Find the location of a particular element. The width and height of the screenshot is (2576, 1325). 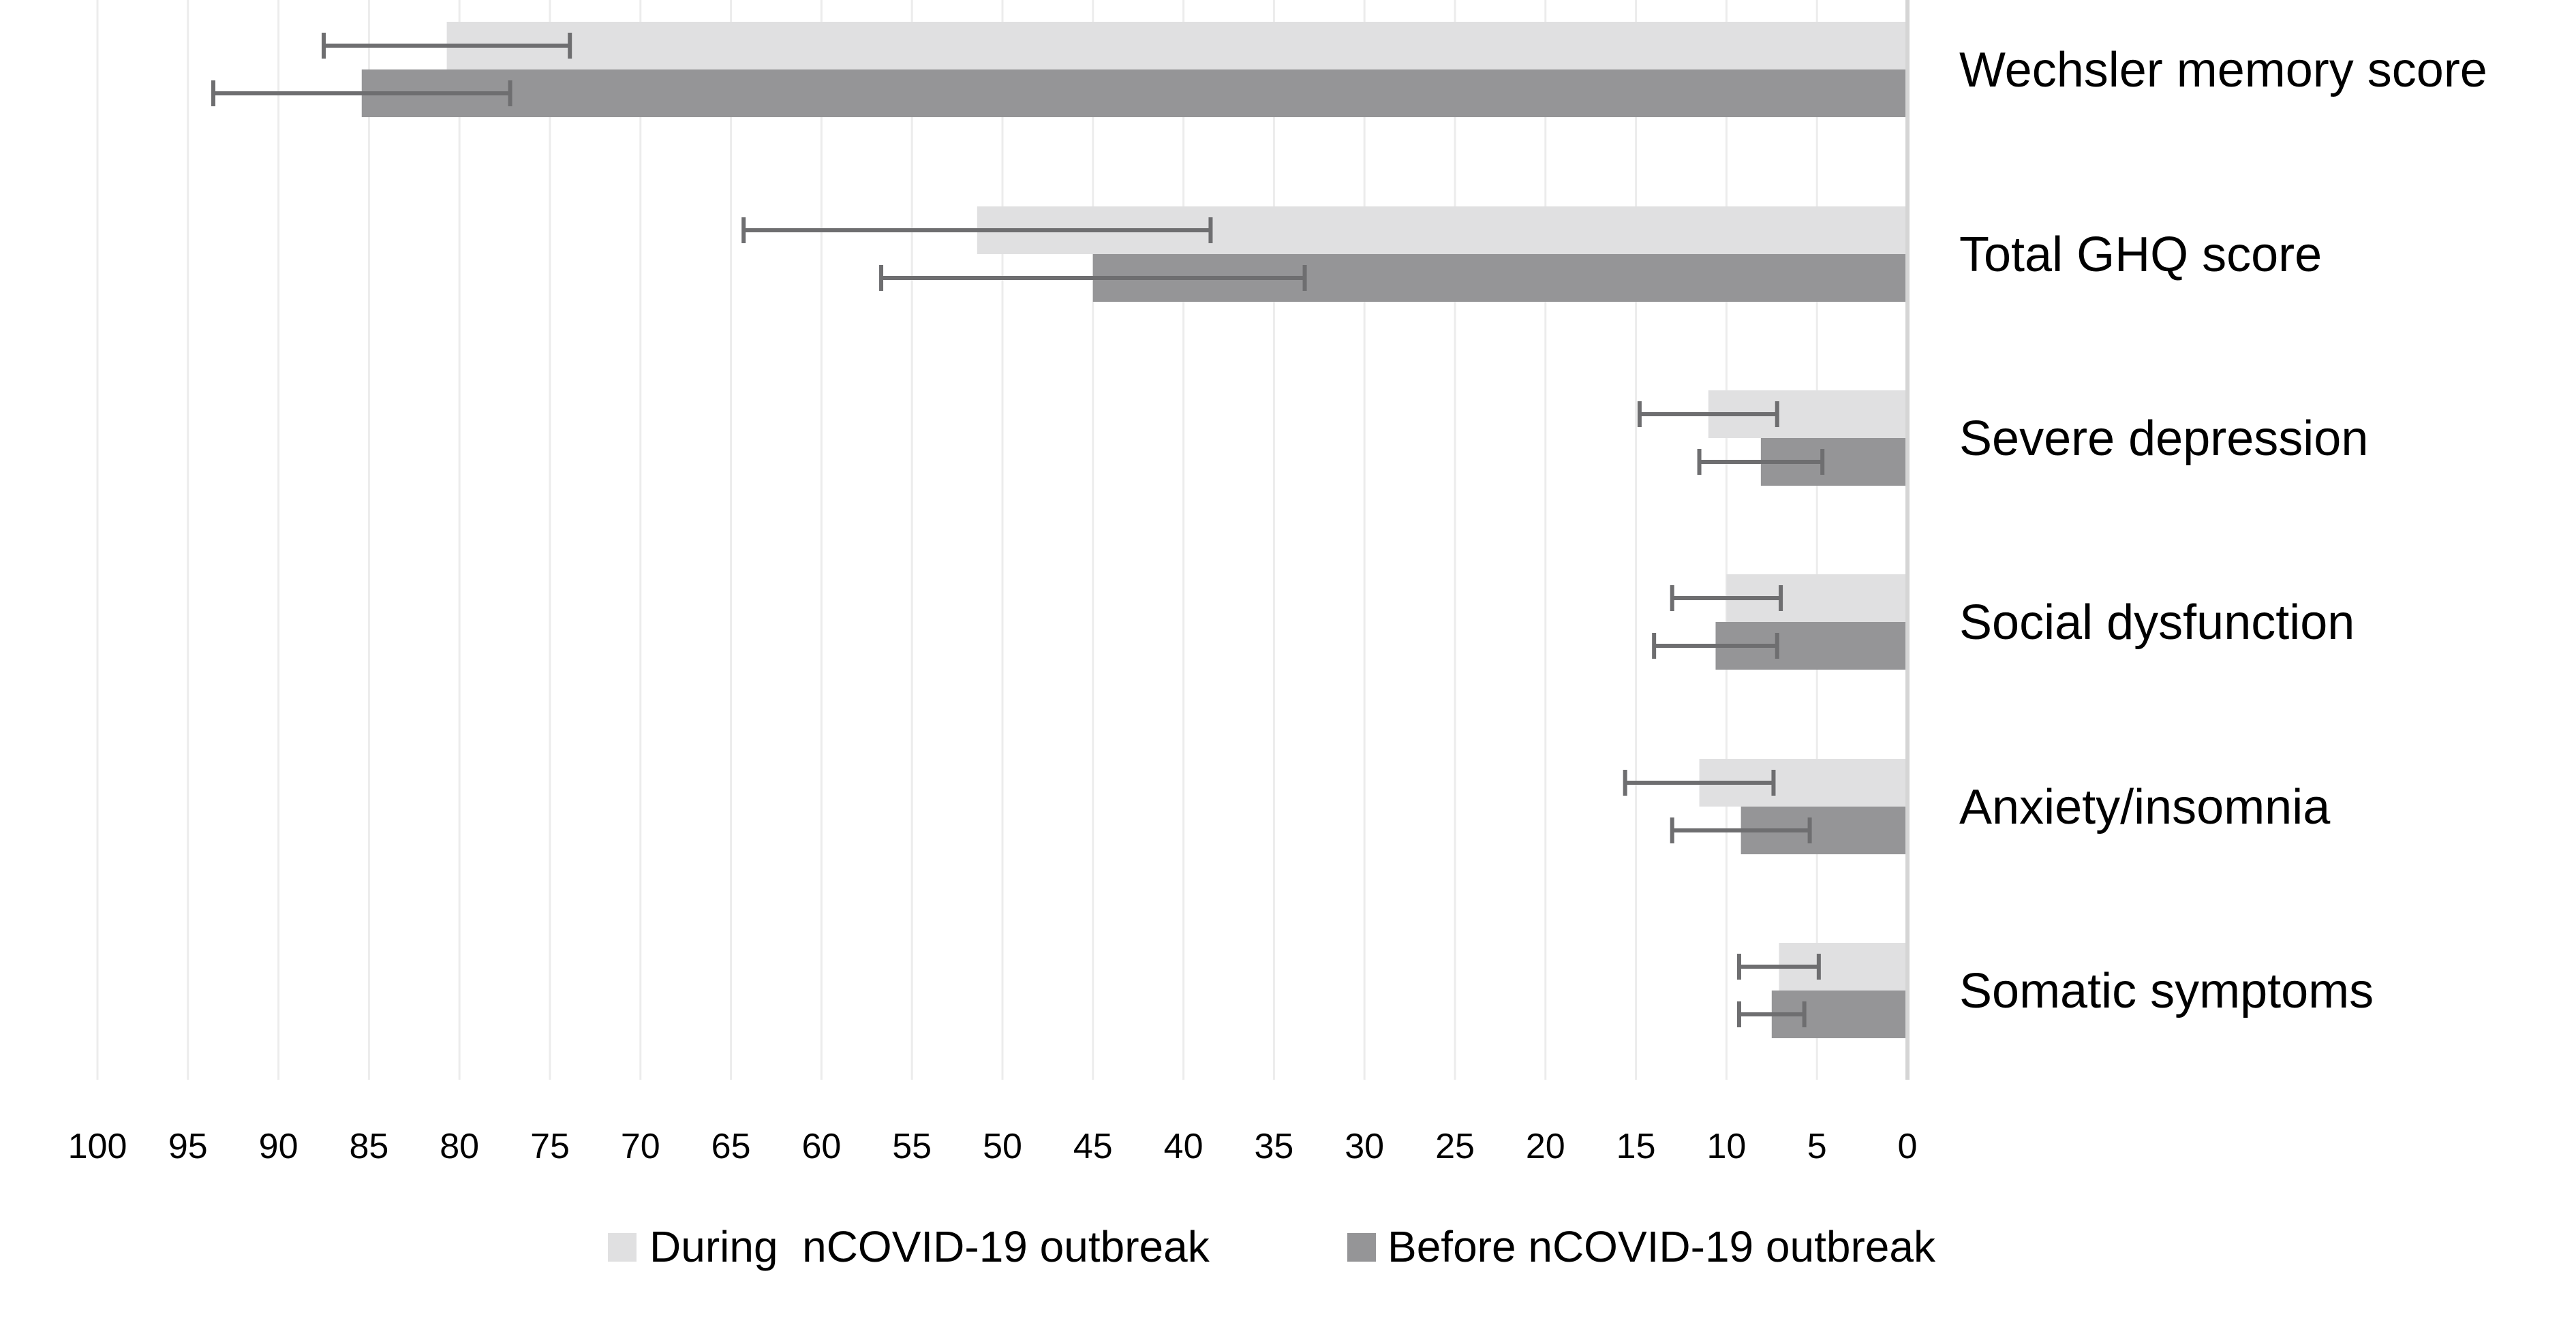

x-tick-label: 15 is located at coordinates (1636, 1146).